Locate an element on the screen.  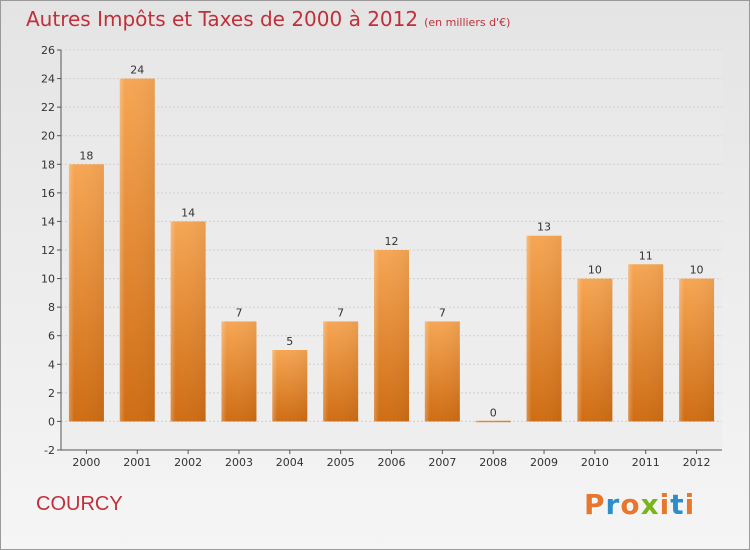
y-tick-label: 12 is located at coordinates (48, 250).